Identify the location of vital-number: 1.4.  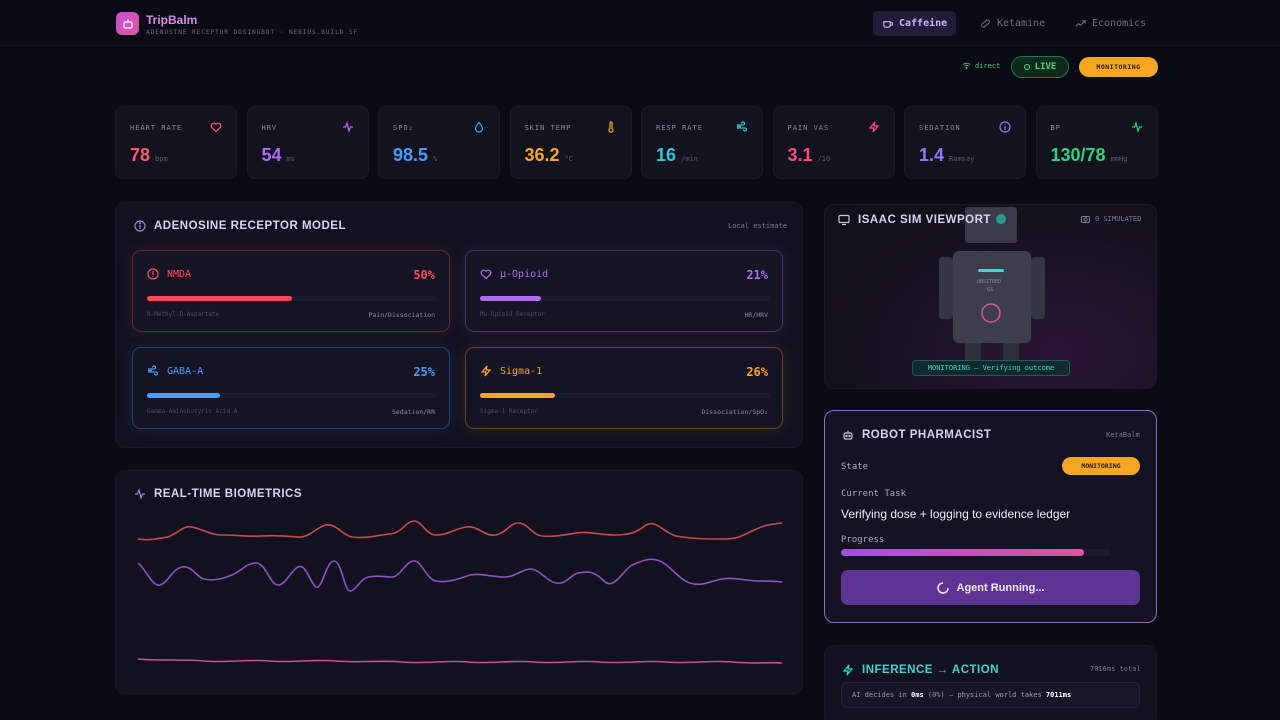
(932, 155).